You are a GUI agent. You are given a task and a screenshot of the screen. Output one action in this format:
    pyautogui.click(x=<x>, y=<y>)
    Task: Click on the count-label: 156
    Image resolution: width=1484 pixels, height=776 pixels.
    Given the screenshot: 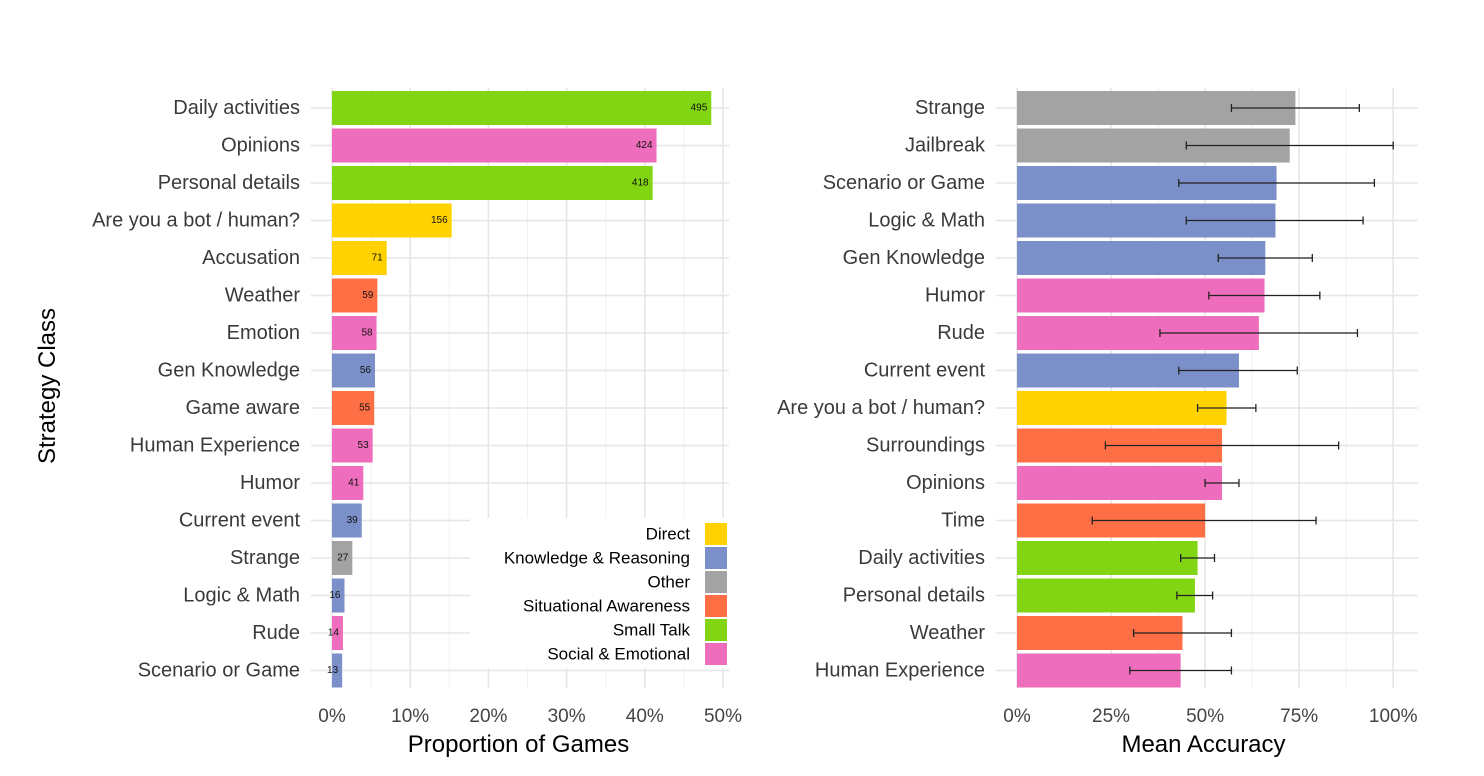 What is the action you would take?
    pyautogui.click(x=439, y=220)
    